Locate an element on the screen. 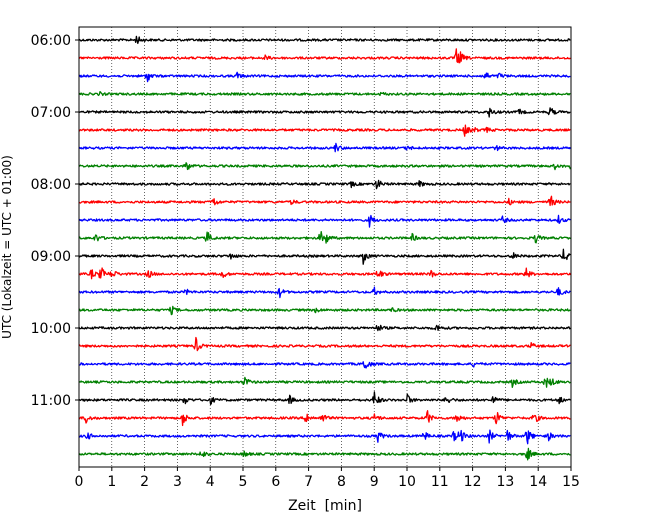 This screenshot has width=650, height=520. x-tick-label: 15 is located at coordinates (571, 482).